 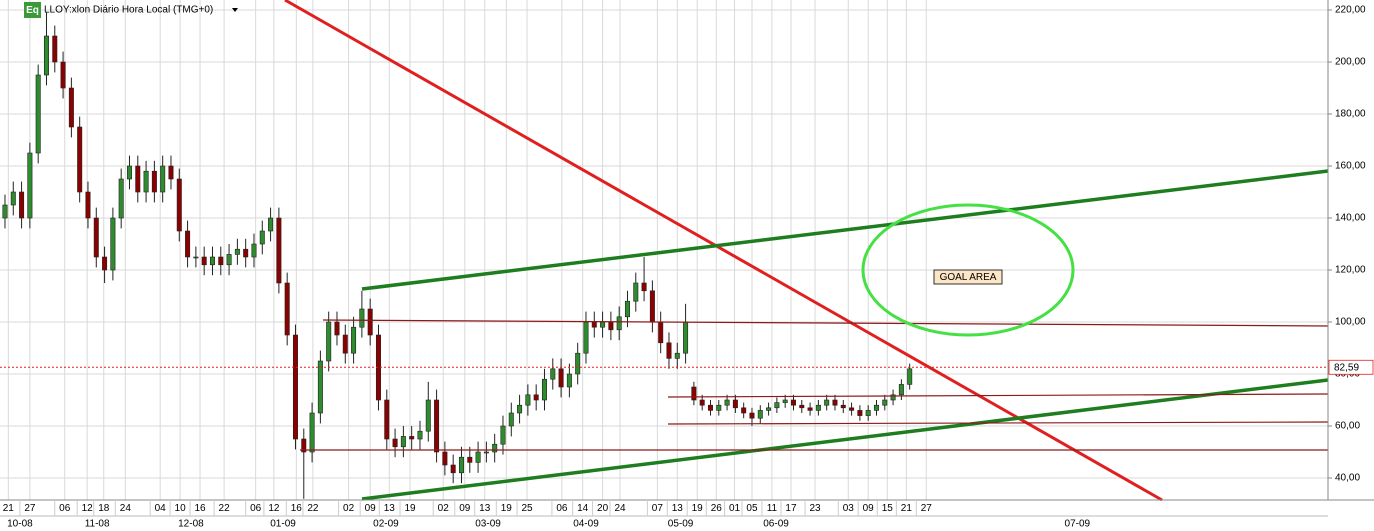 I want to click on annotation-box, so click(x=968, y=277).